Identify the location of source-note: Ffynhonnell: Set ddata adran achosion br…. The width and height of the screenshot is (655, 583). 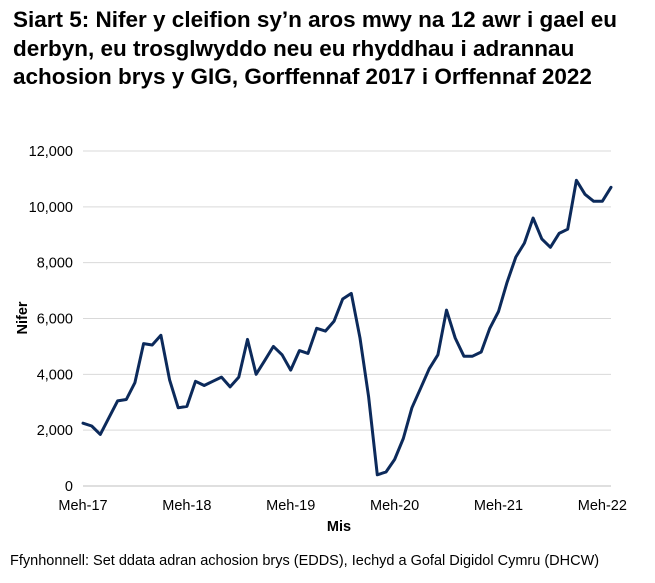
(305, 561).